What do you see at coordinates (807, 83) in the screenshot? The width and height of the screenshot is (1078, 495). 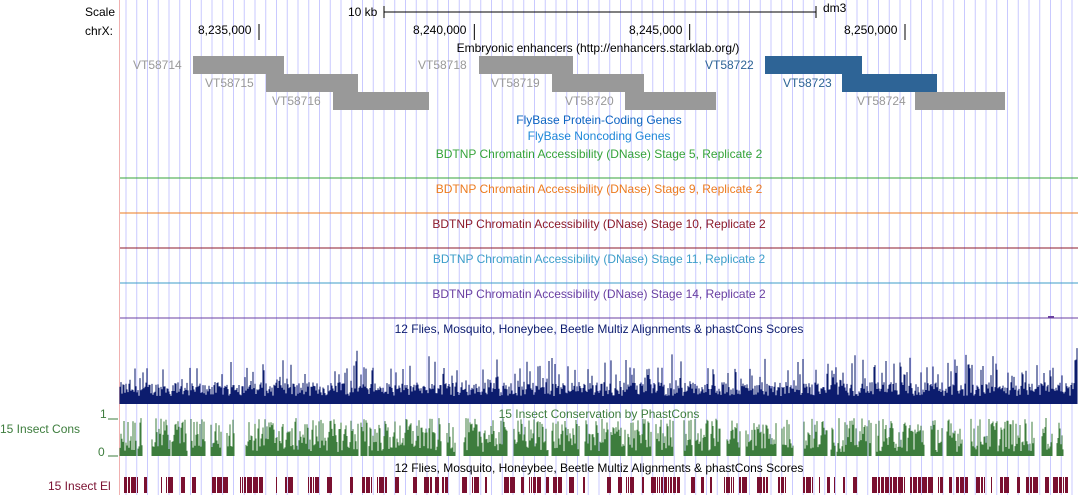 I see `feature-label: VT58723` at bounding box center [807, 83].